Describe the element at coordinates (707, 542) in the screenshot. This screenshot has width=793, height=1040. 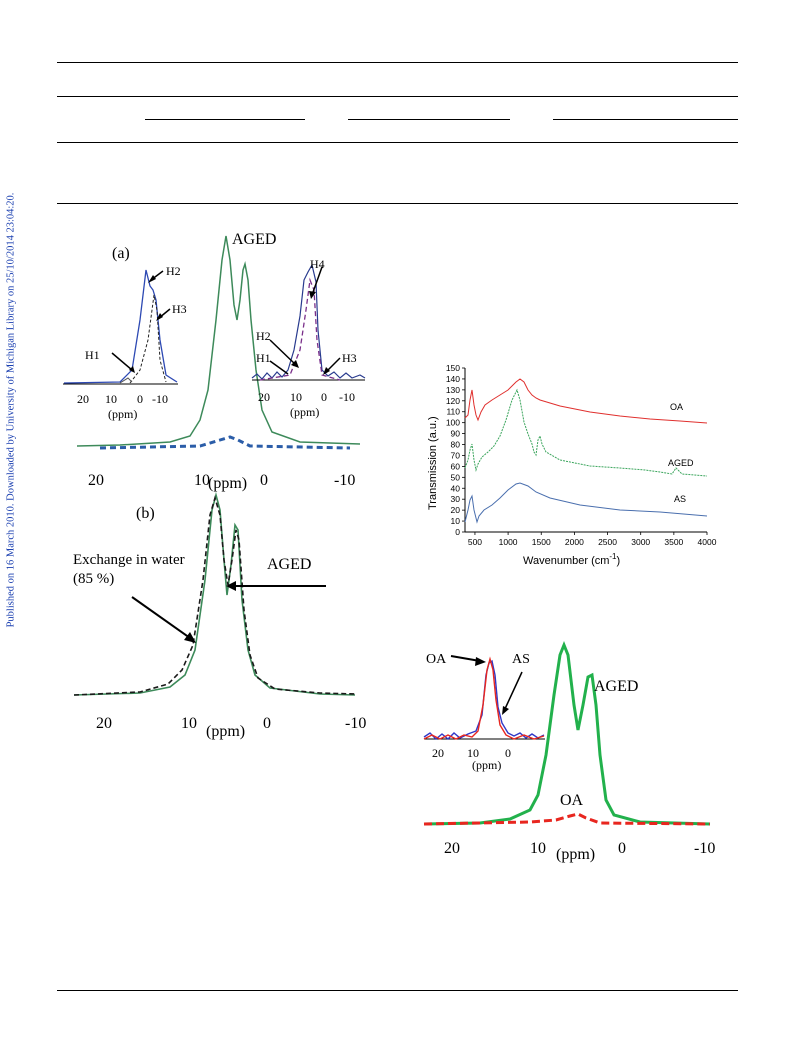
I see `ir-x-tick-label: 4000` at that location.